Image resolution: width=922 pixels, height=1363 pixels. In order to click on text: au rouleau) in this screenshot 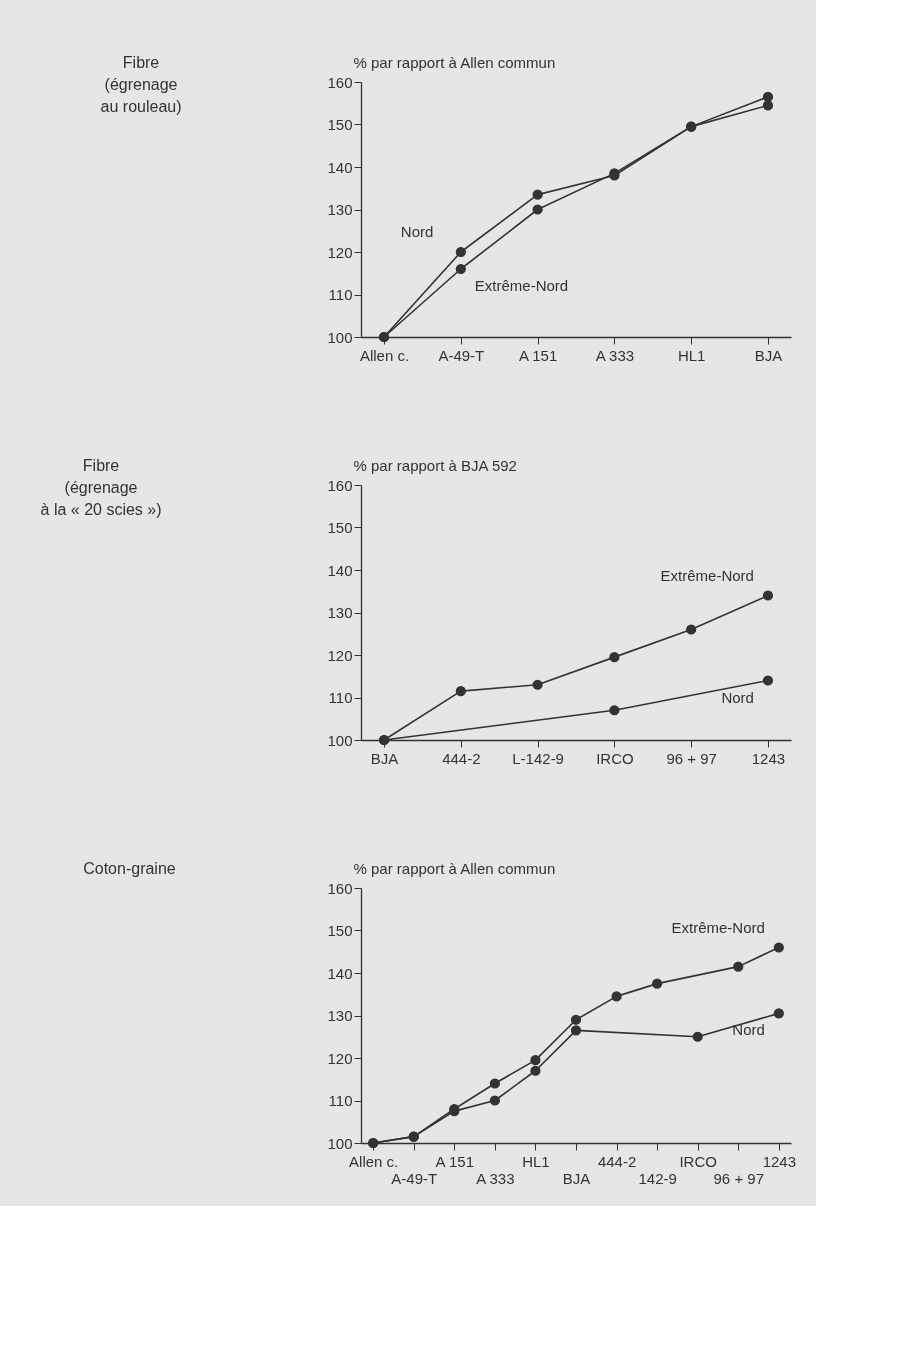, I will do `click(141, 106)`.